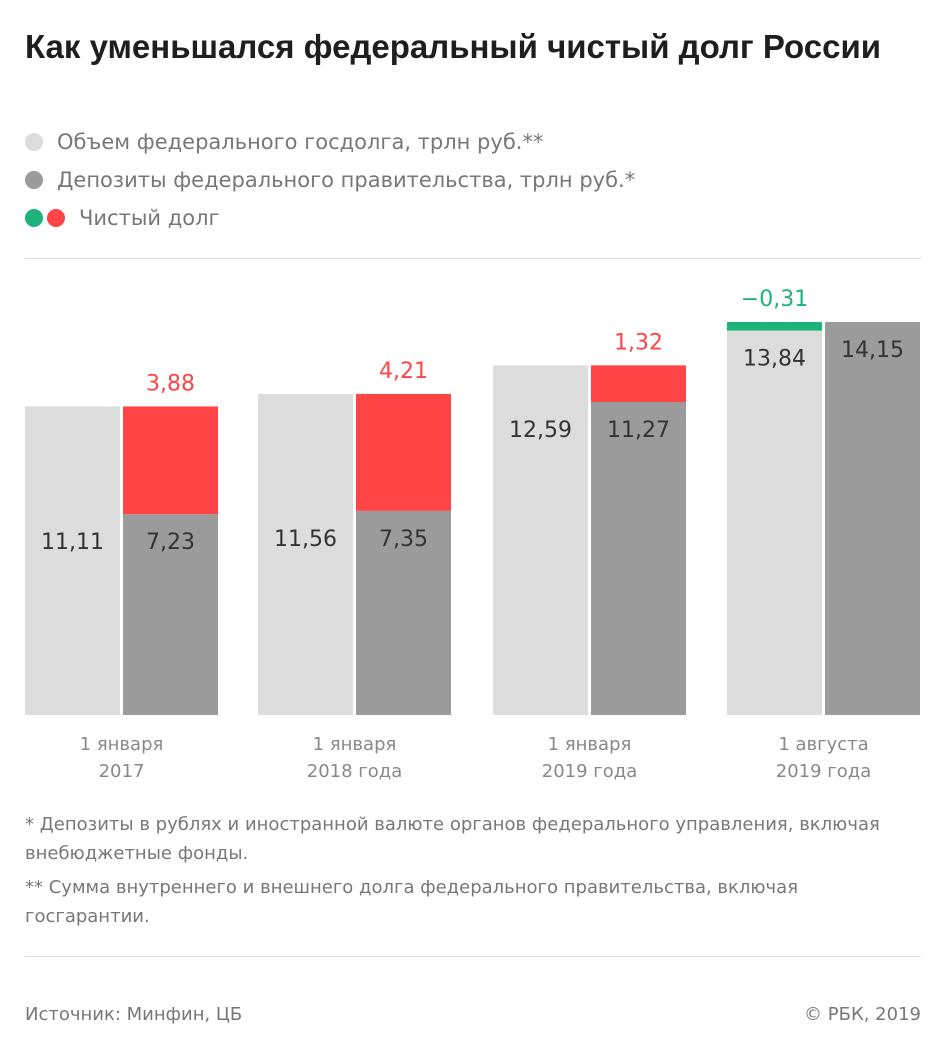 Image resolution: width=945 pixels, height=1041 pixels. I want to click on value-label: 12,59, so click(540, 430).